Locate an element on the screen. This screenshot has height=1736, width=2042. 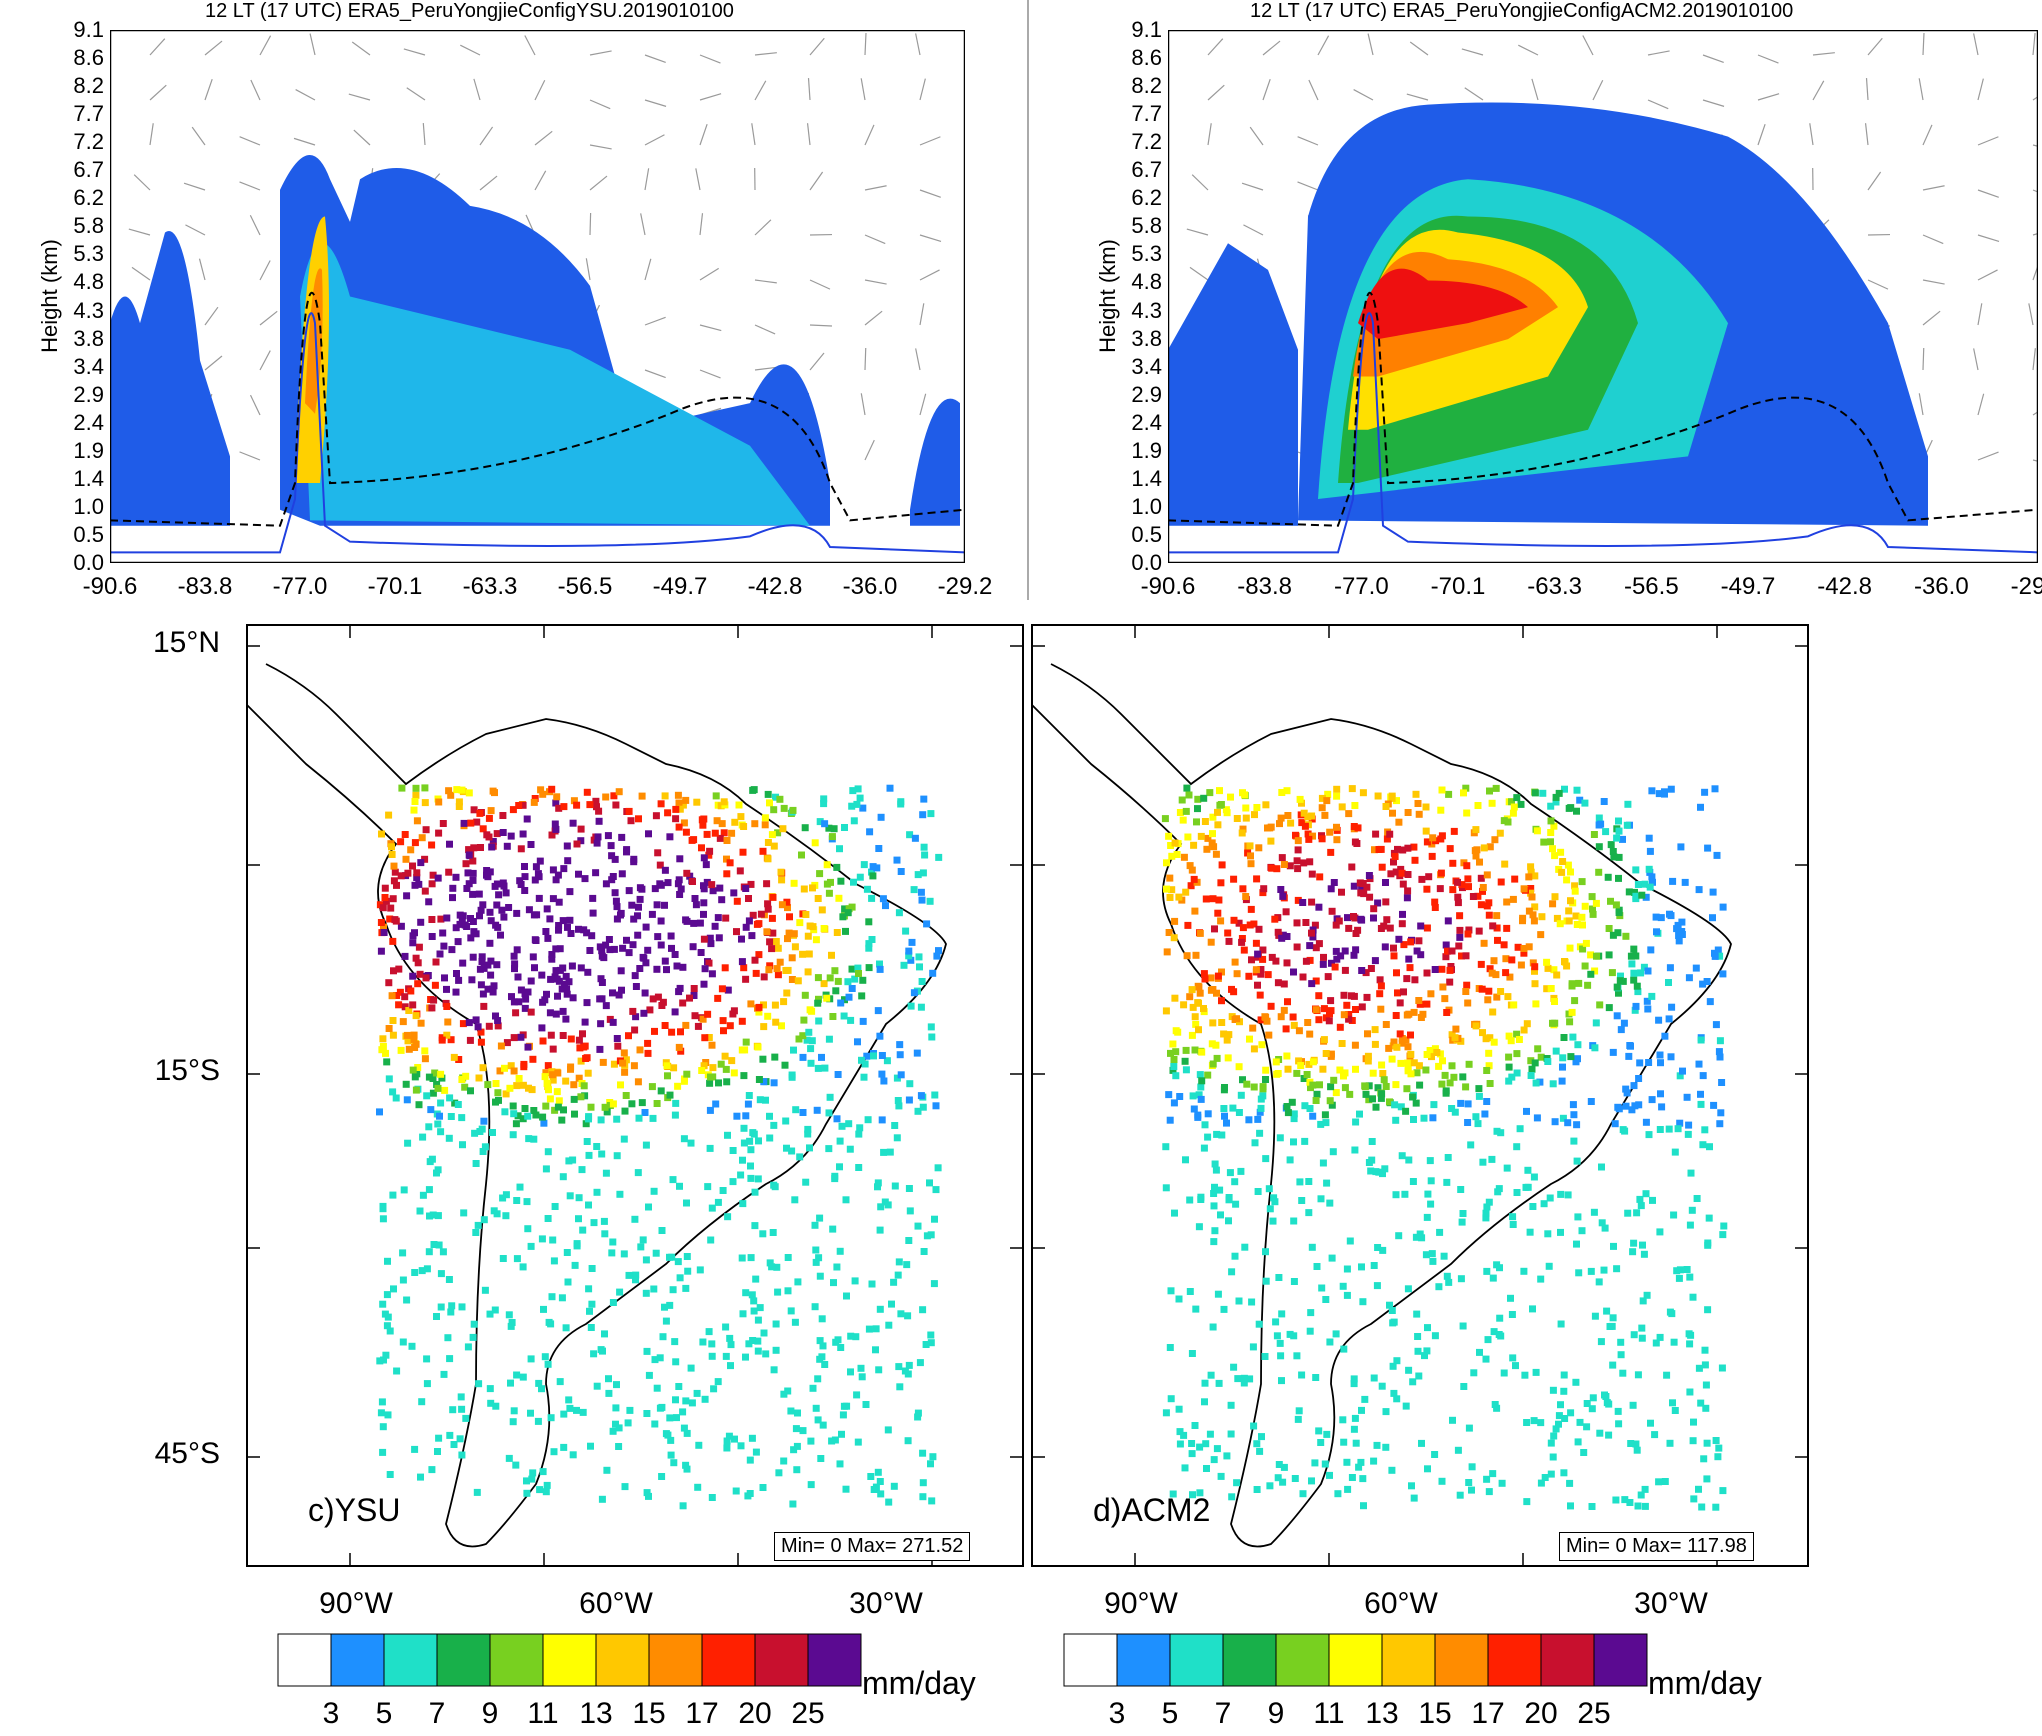
terrain-height-line is located at coordinates (537, 433).